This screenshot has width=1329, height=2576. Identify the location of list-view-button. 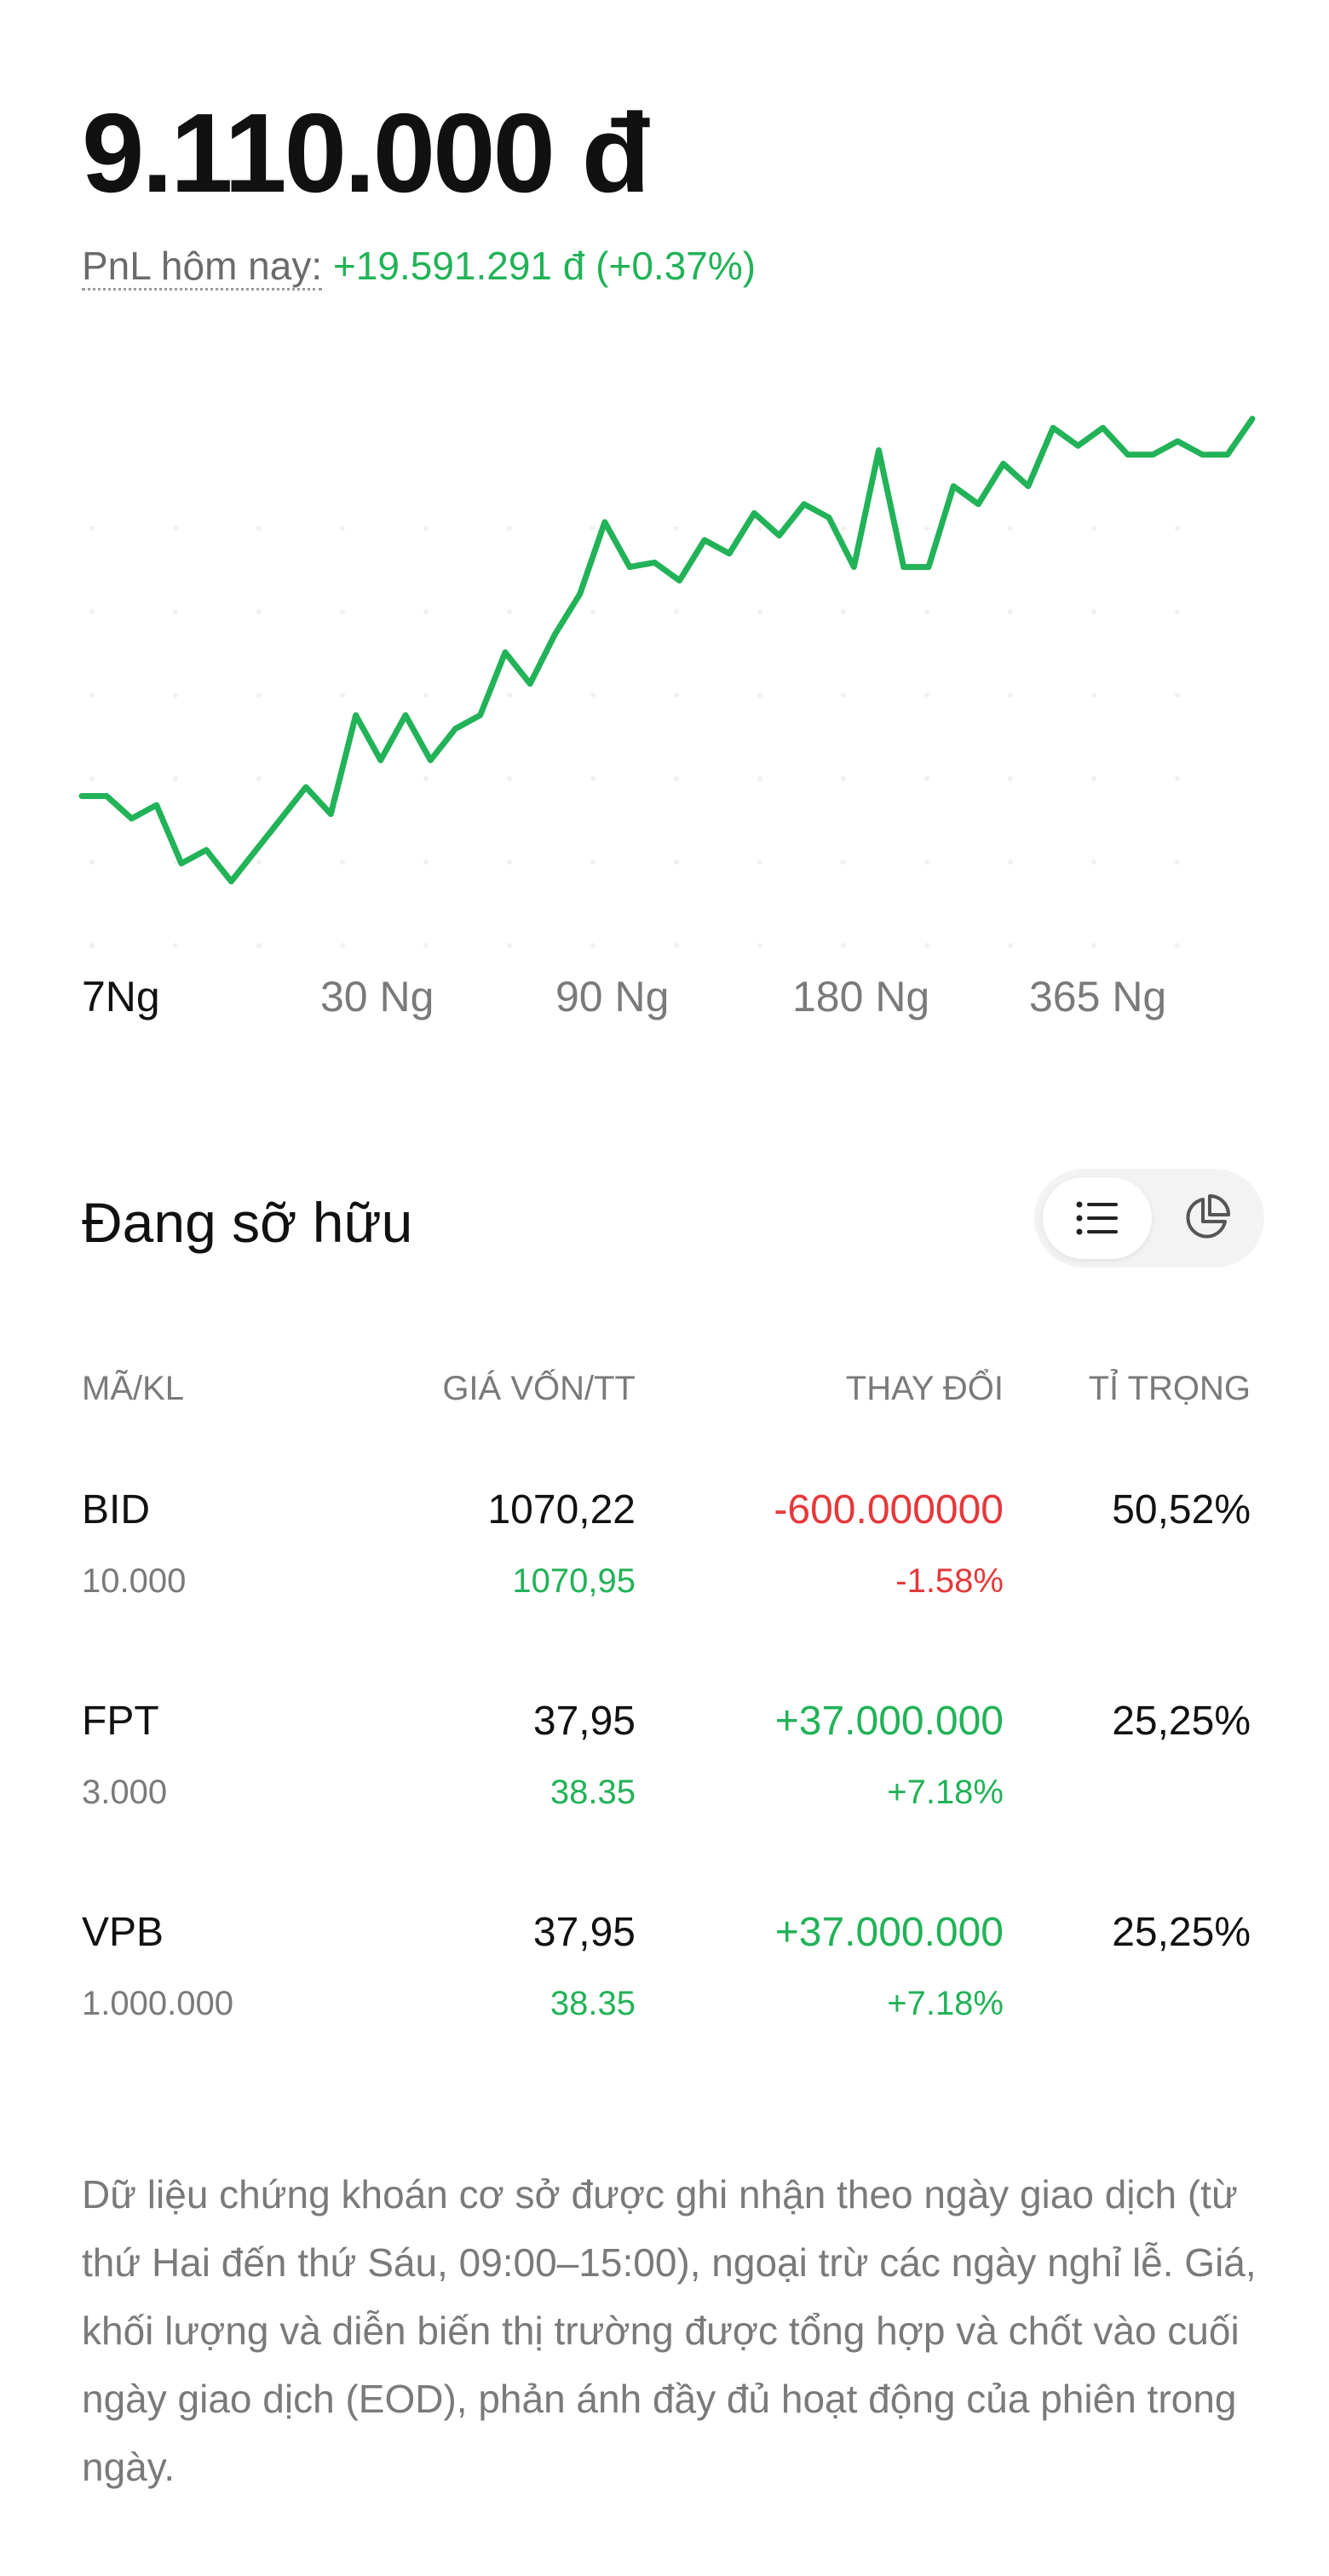
(1098, 1218).